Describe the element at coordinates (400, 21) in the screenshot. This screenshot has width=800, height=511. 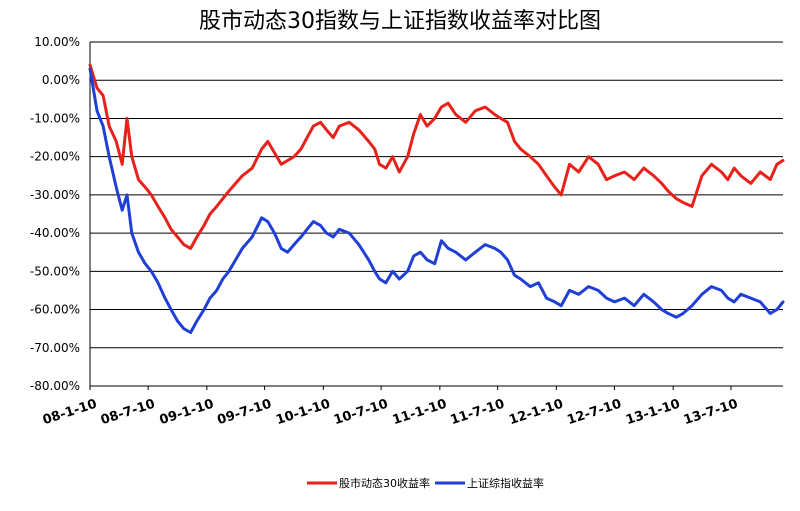
I see `chart-title: 股市动态30指数与上证指数收益率对比图` at that location.